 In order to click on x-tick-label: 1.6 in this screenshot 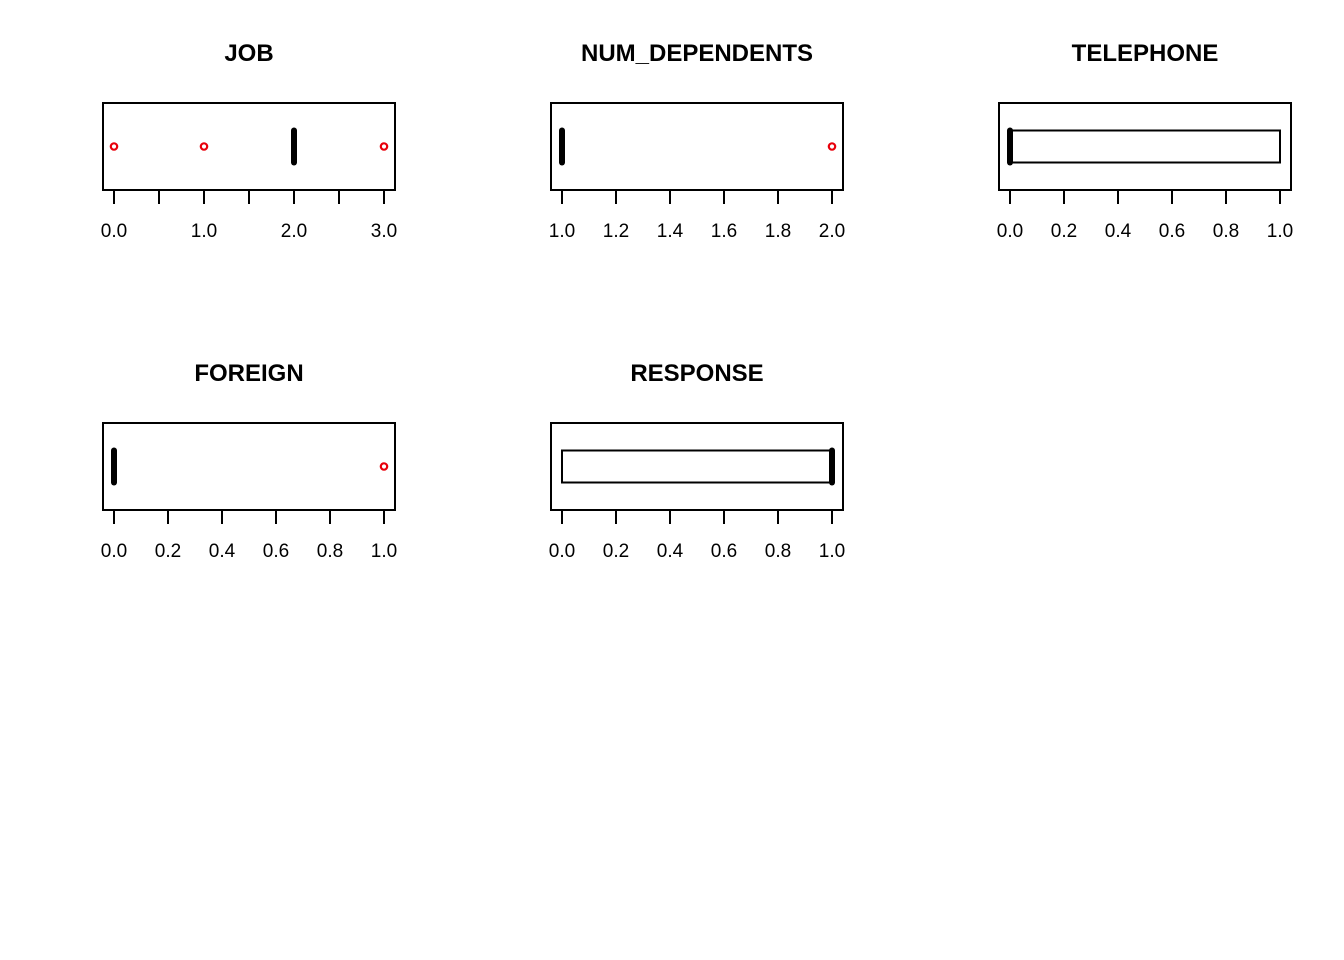, I will do `click(724, 231)`.